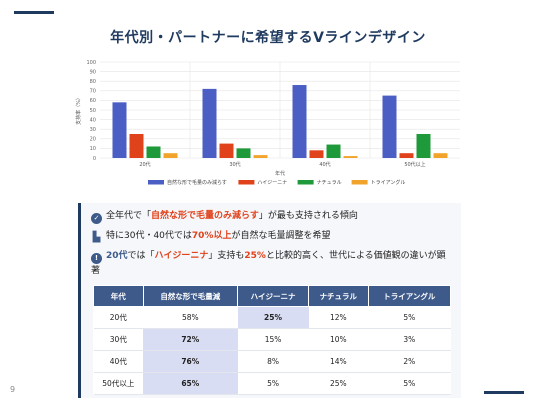 Image resolution: width=536 pixels, height=408 pixels. I want to click on bar-chart-icon: ▙, so click(96, 237).